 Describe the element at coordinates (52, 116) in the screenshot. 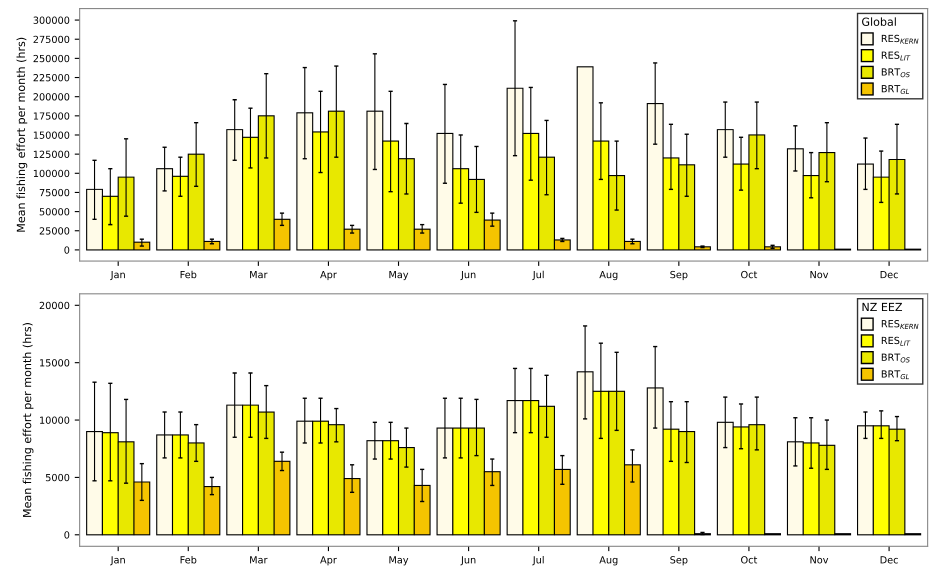

I see `y-tick-label: 175000` at that location.